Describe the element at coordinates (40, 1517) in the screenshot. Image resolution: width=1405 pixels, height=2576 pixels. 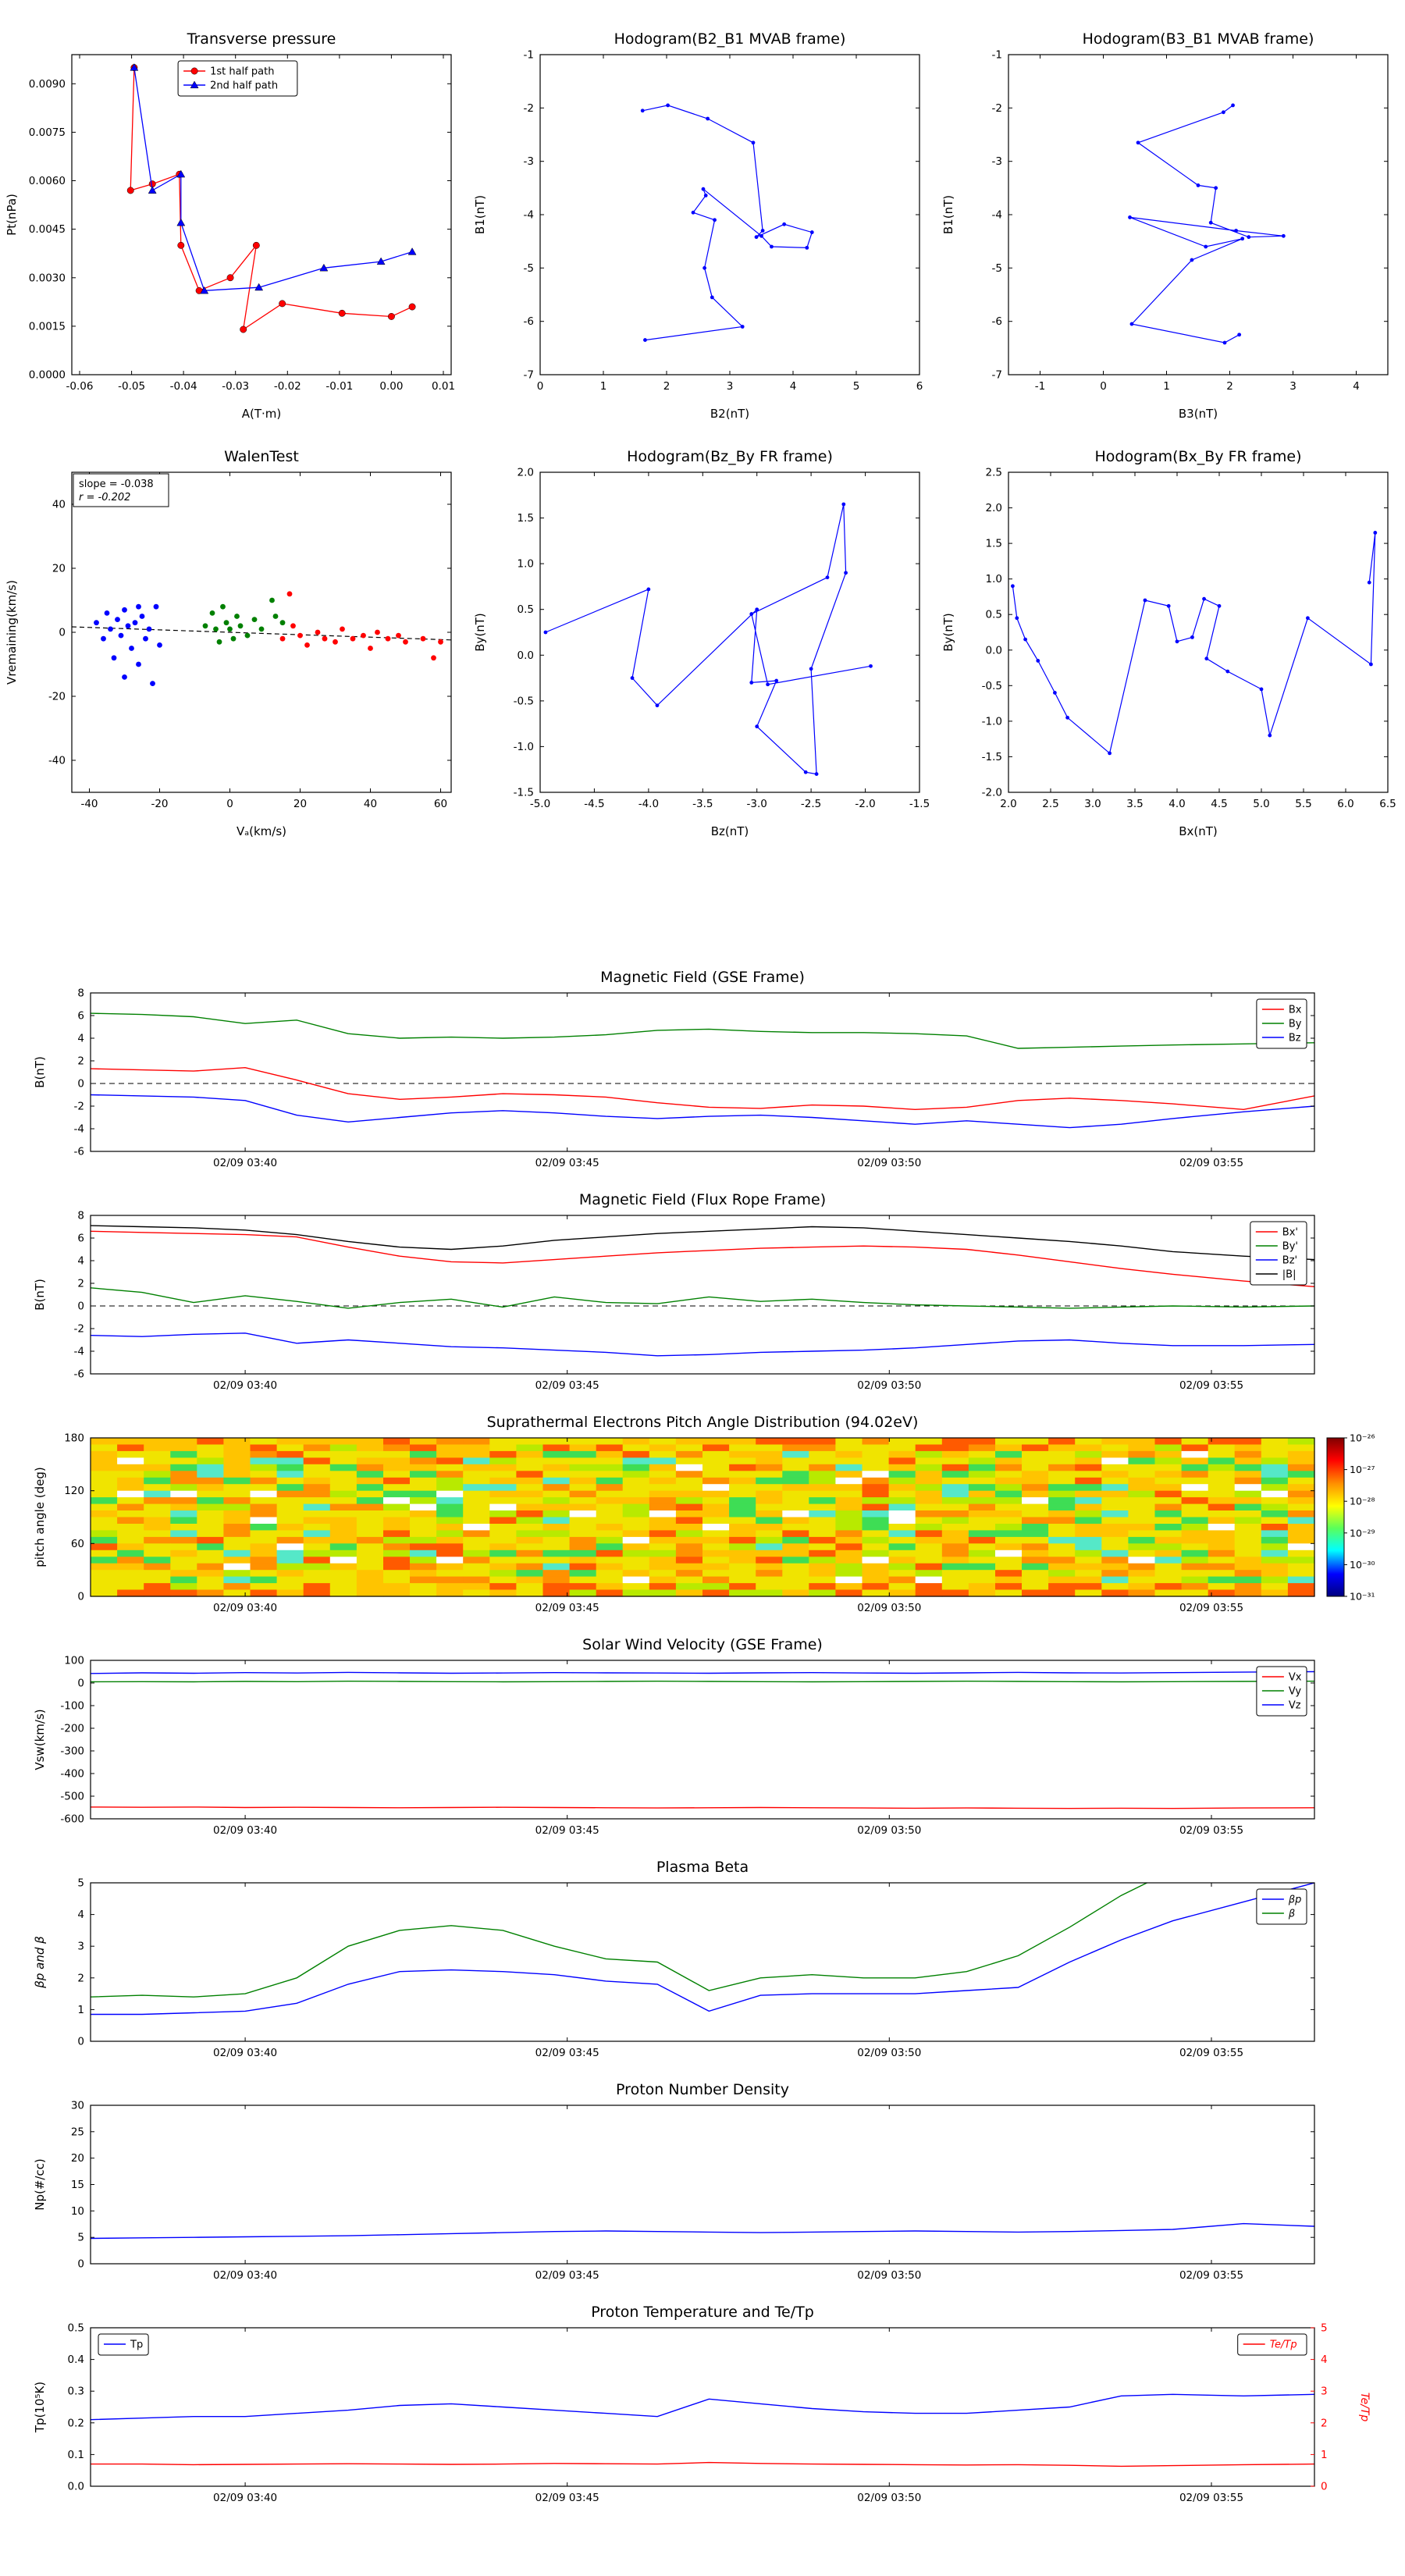
I see `svg-text: pitch angle (deg)` at that location.